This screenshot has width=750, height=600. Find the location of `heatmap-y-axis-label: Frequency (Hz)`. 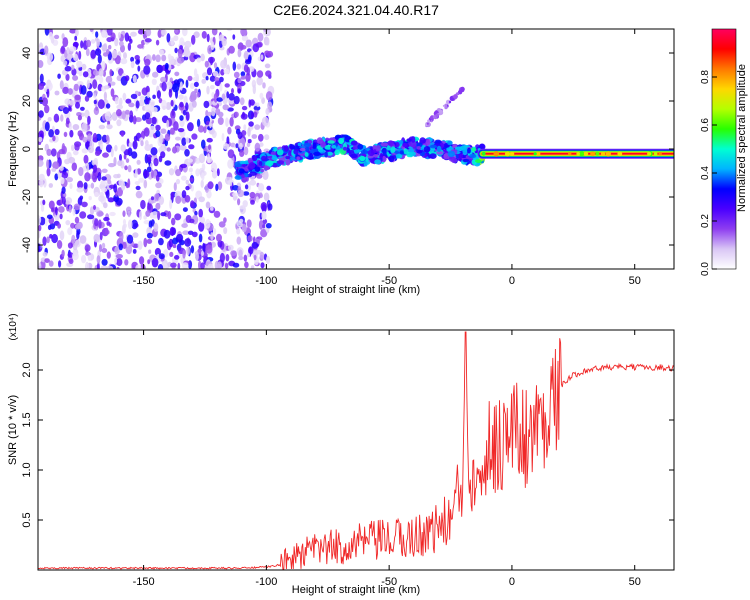

heatmap-y-axis-label: Frequency (Hz) is located at coordinates (13, 149).